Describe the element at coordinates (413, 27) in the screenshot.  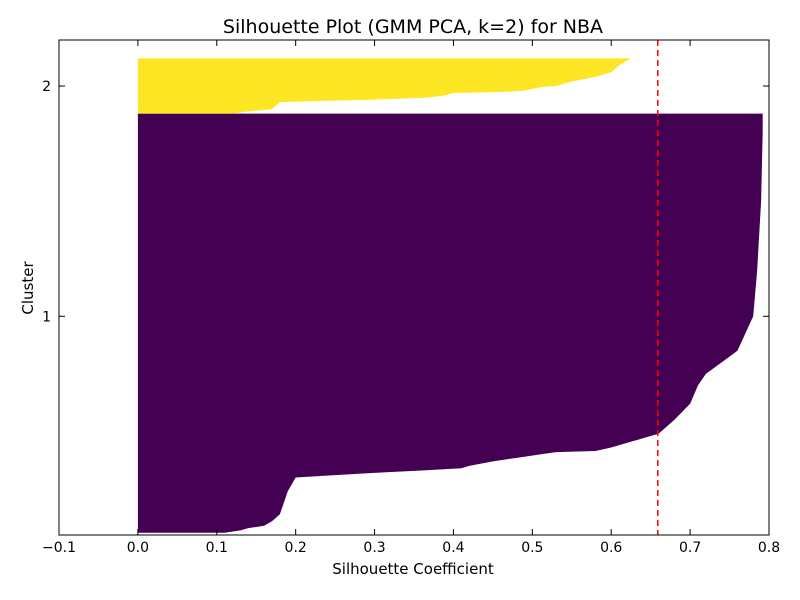
I see `chart-title: Silhouette Plot (GMM PCA, k=2) for NBA` at that location.